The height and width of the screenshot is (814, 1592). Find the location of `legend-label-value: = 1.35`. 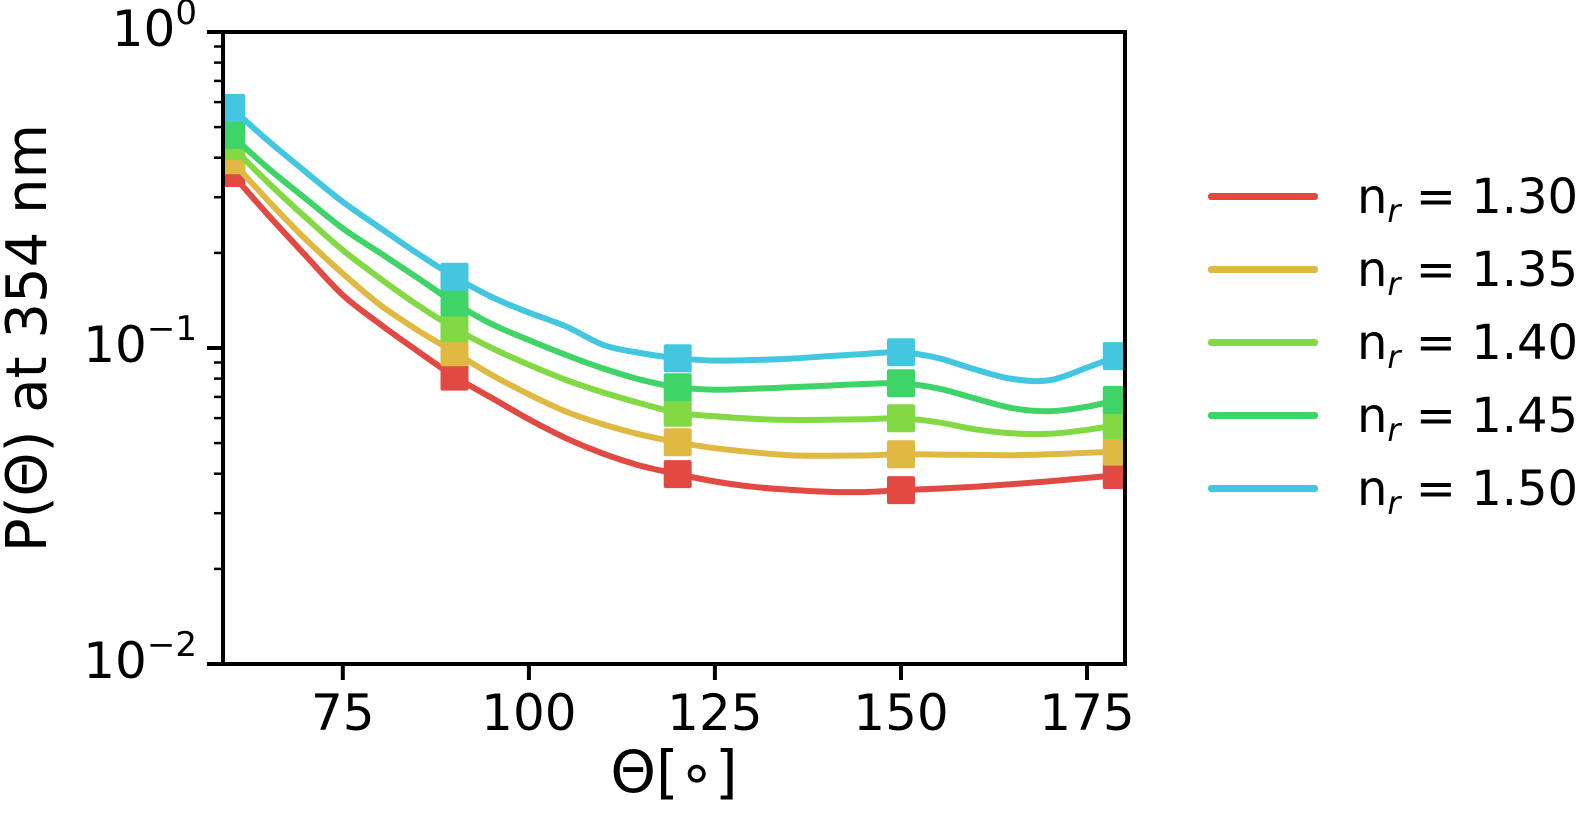

legend-label-value: = 1.35 is located at coordinates (1489, 269).